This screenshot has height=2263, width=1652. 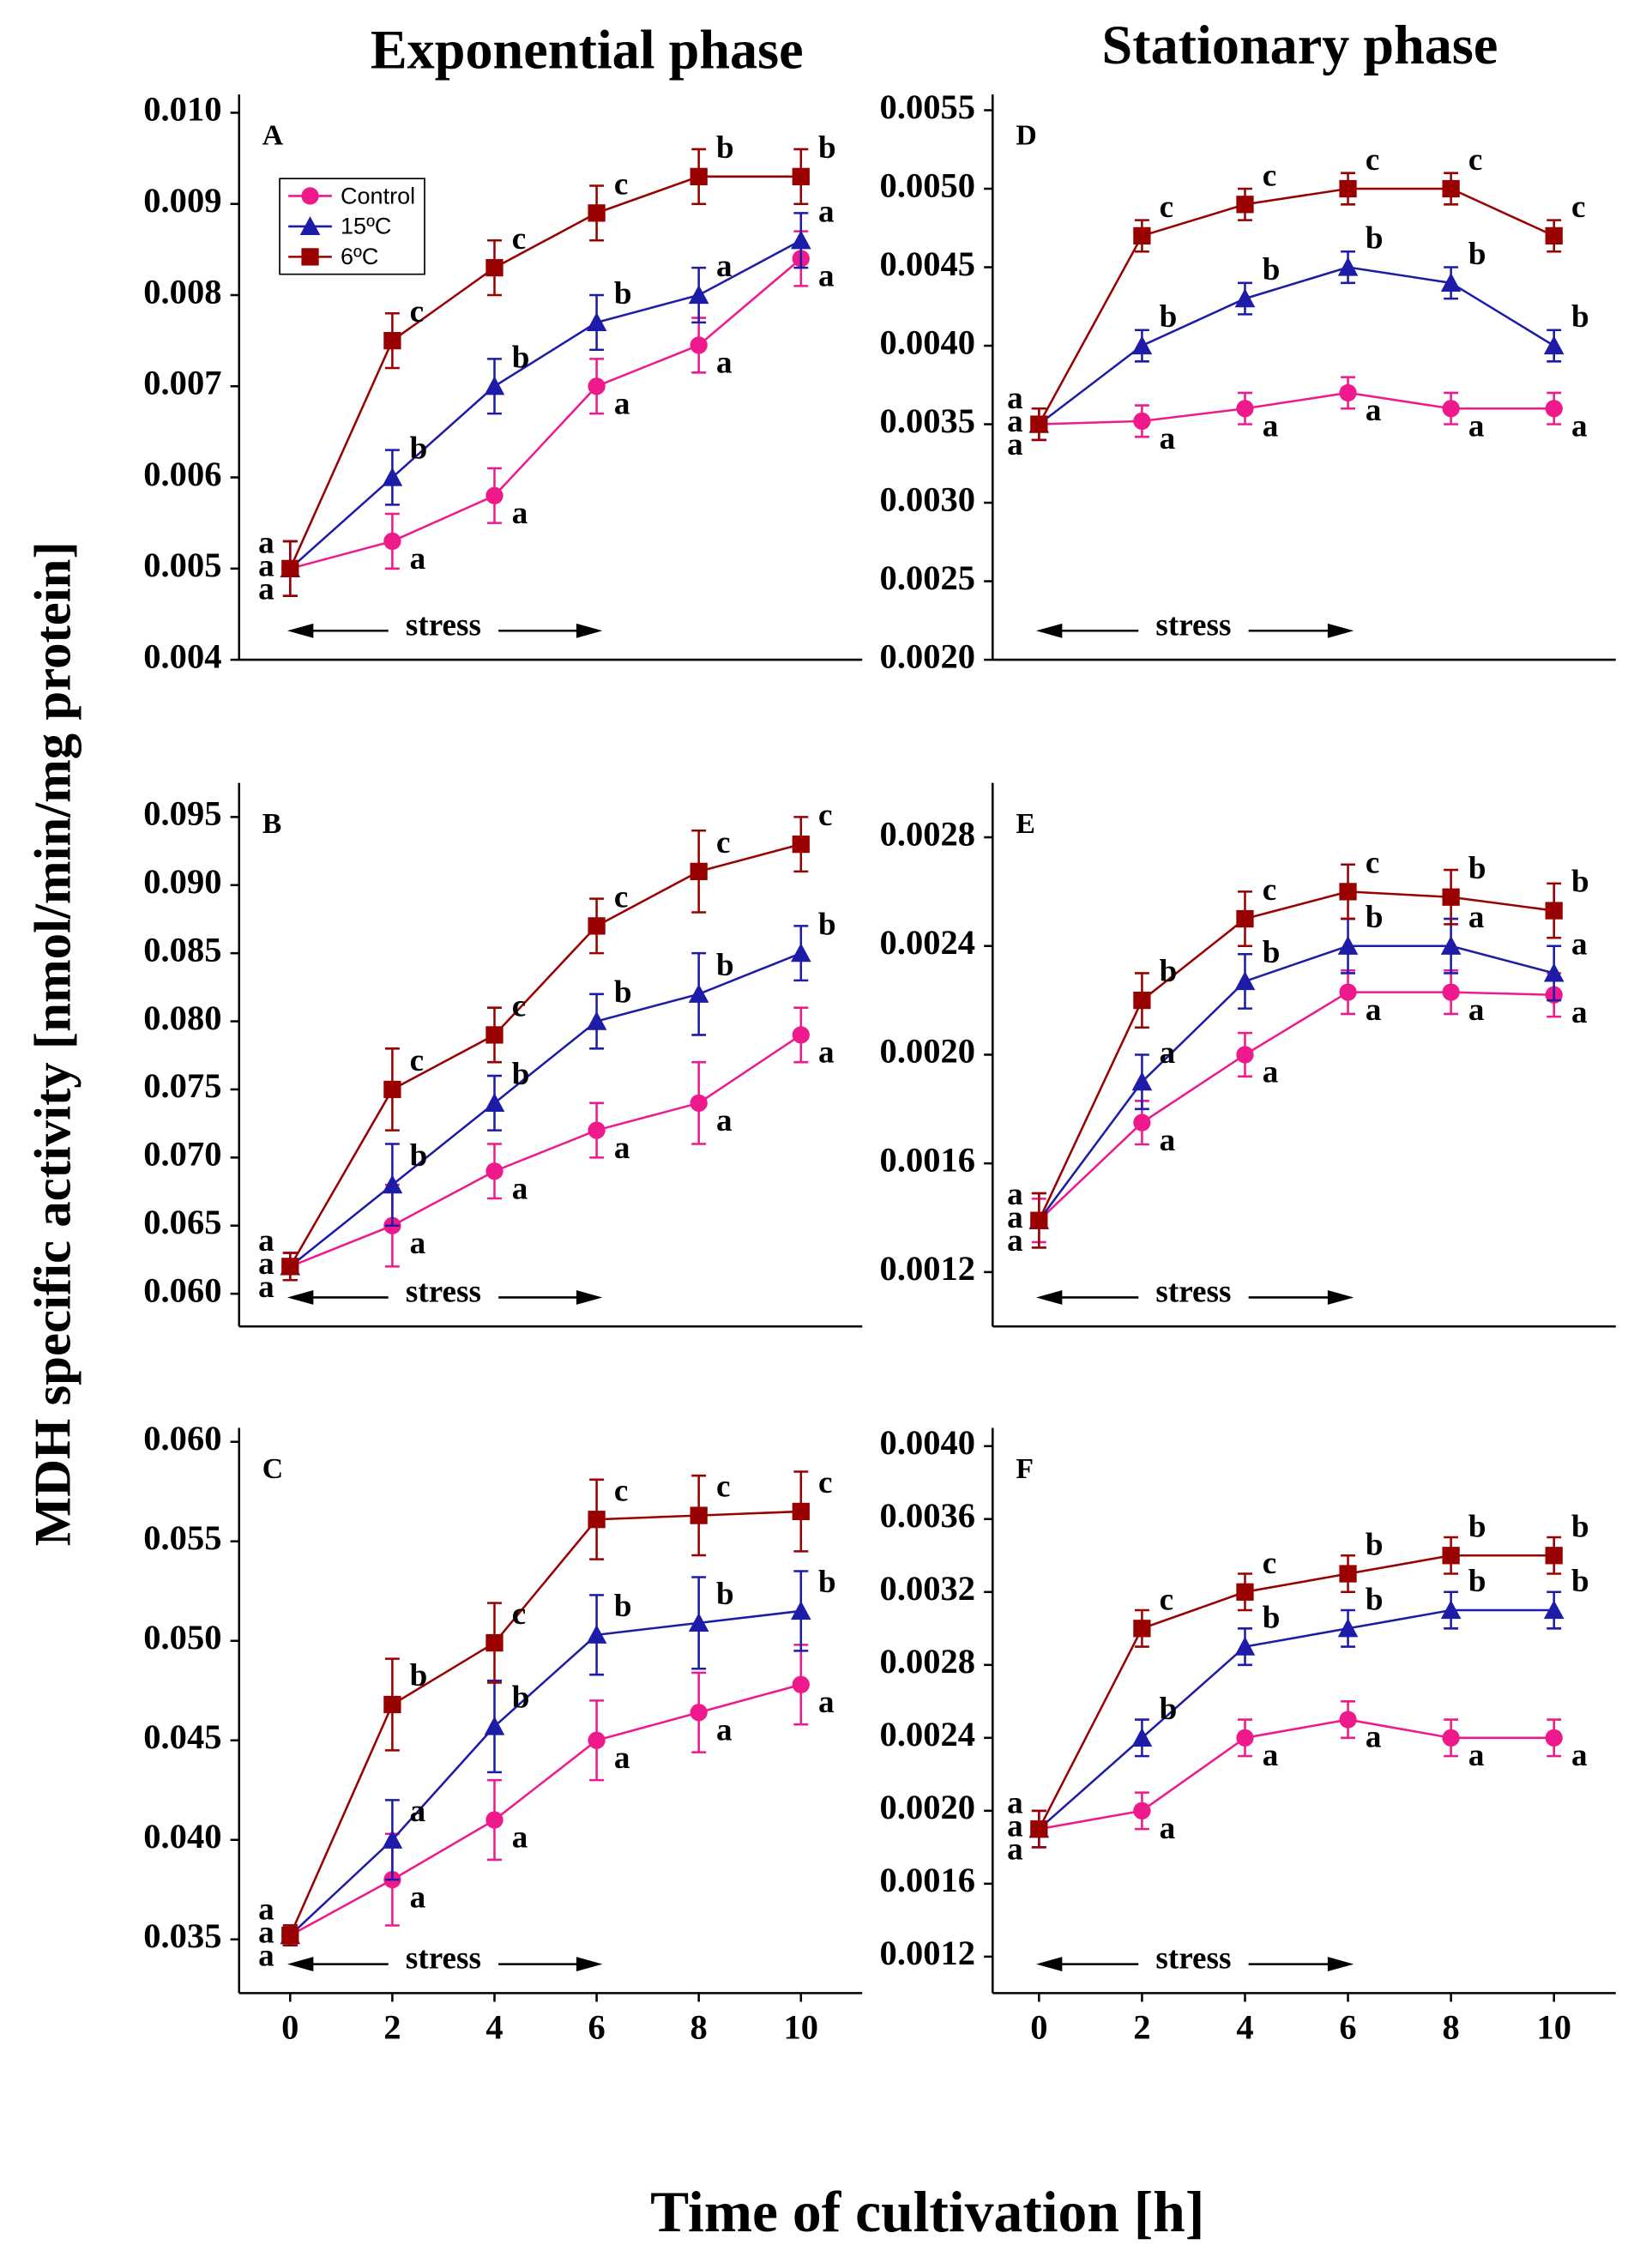 I want to click on y-tick-label: 0.065, so click(x=182, y=1222).